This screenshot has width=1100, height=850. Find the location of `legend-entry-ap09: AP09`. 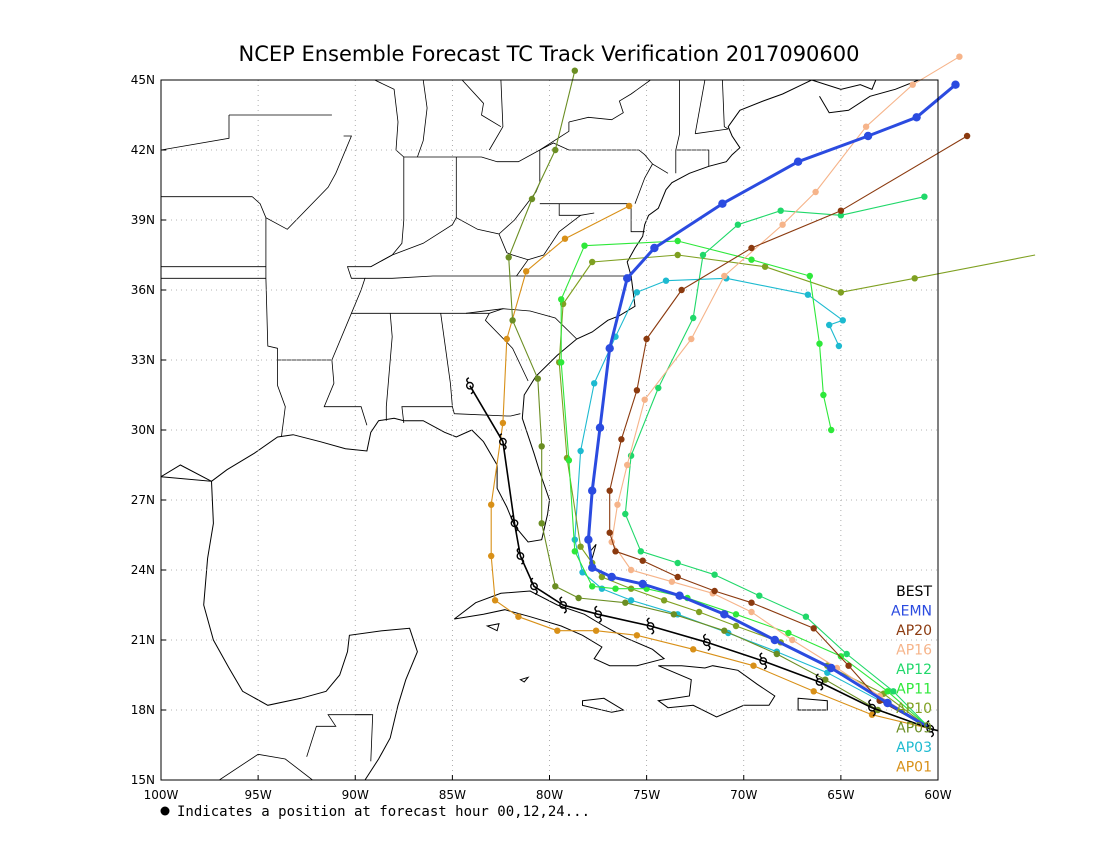

legend-entry-ap09: AP09 is located at coordinates (914, 729).